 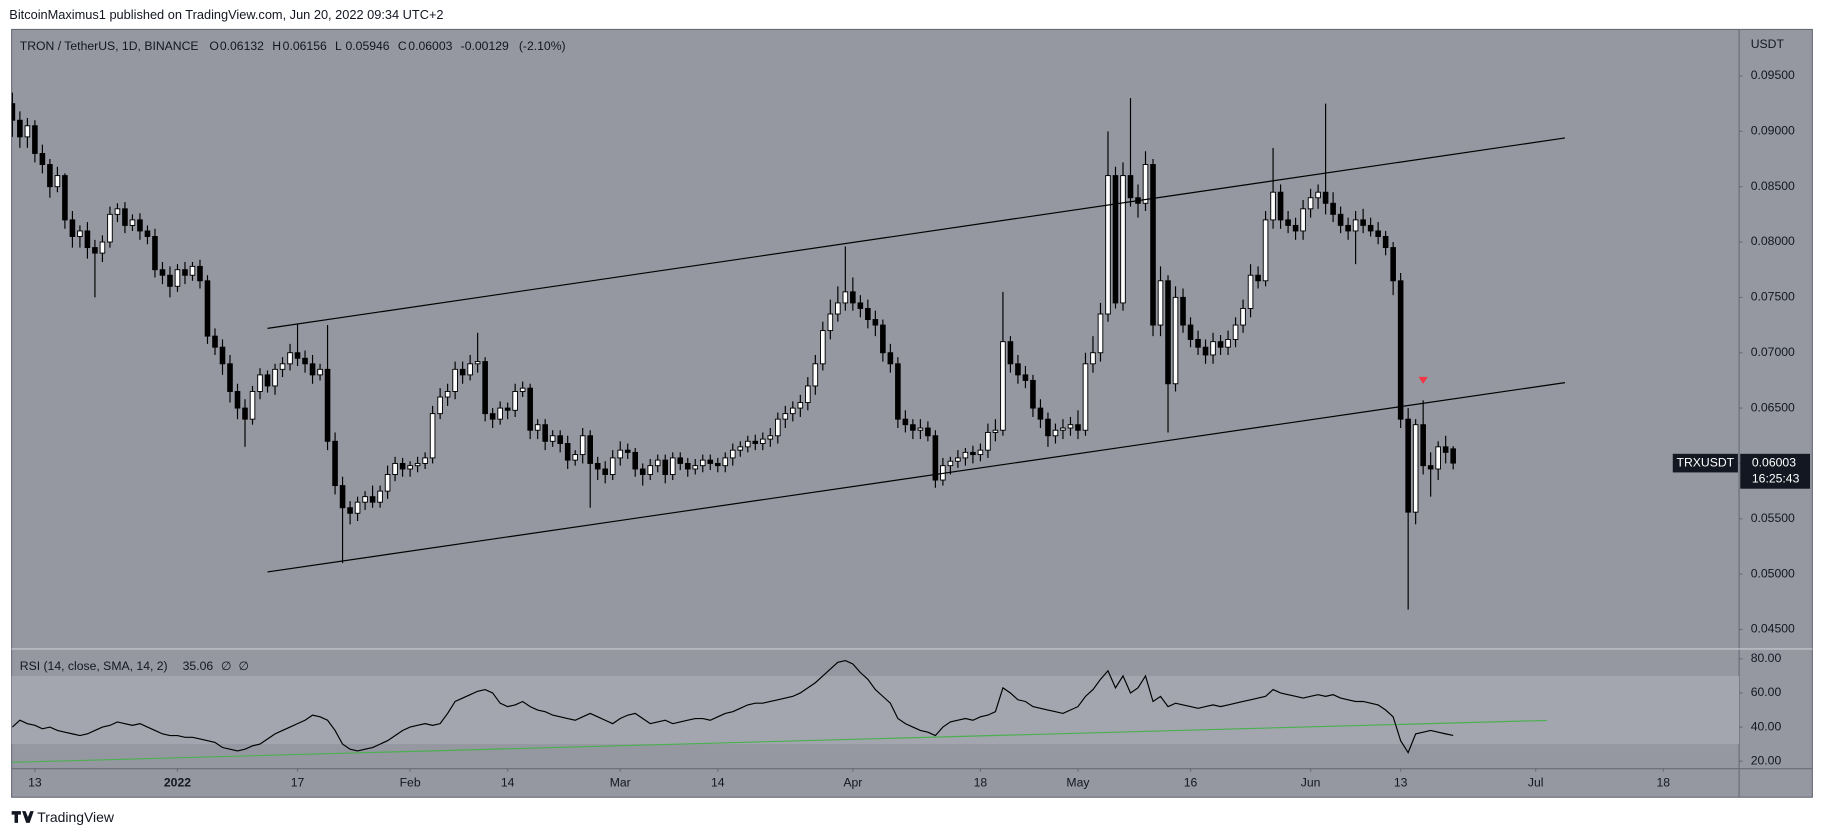 I want to click on y-tick-label: 0.06500, so click(x=1773, y=407).